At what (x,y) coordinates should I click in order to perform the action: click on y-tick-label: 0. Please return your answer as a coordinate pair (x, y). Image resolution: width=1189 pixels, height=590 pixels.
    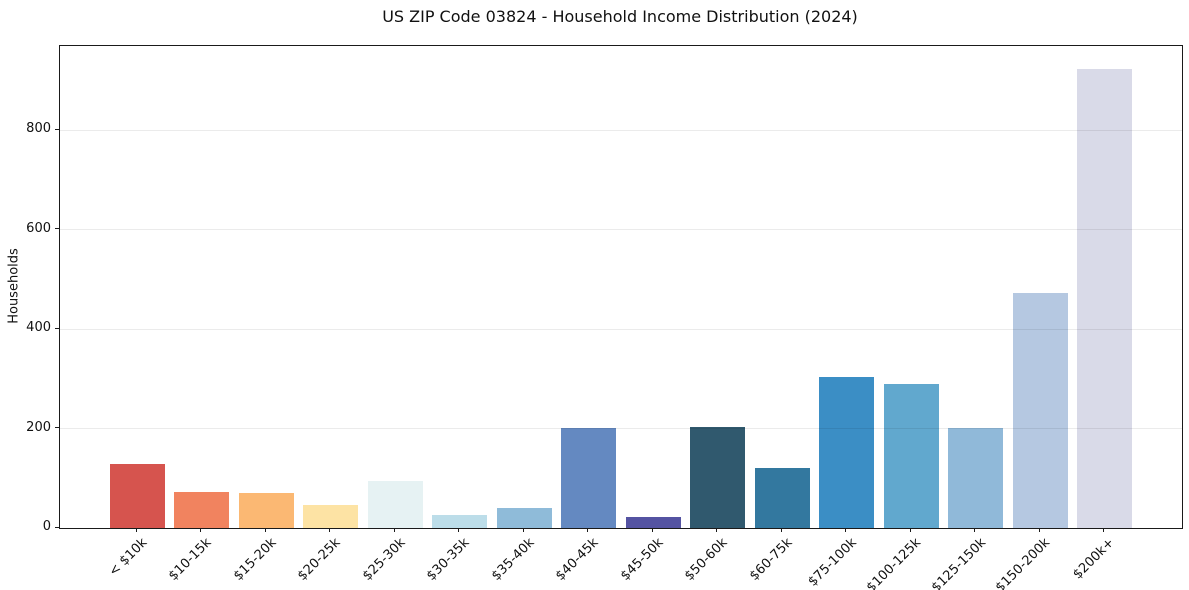
    Looking at the image, I should click on (46, 526).